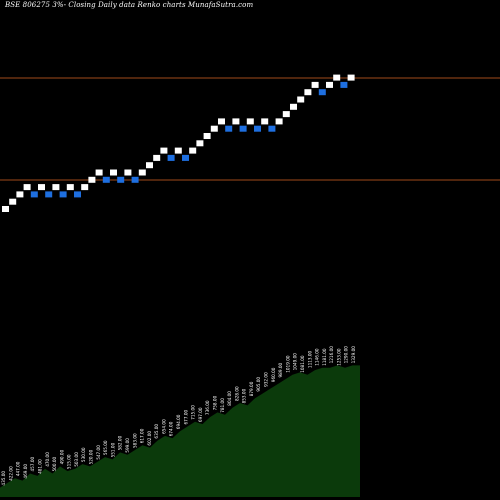  Describe the element at coordinates (98, 452) in the screenshot. I see `volume-label: 547.00` at that location.